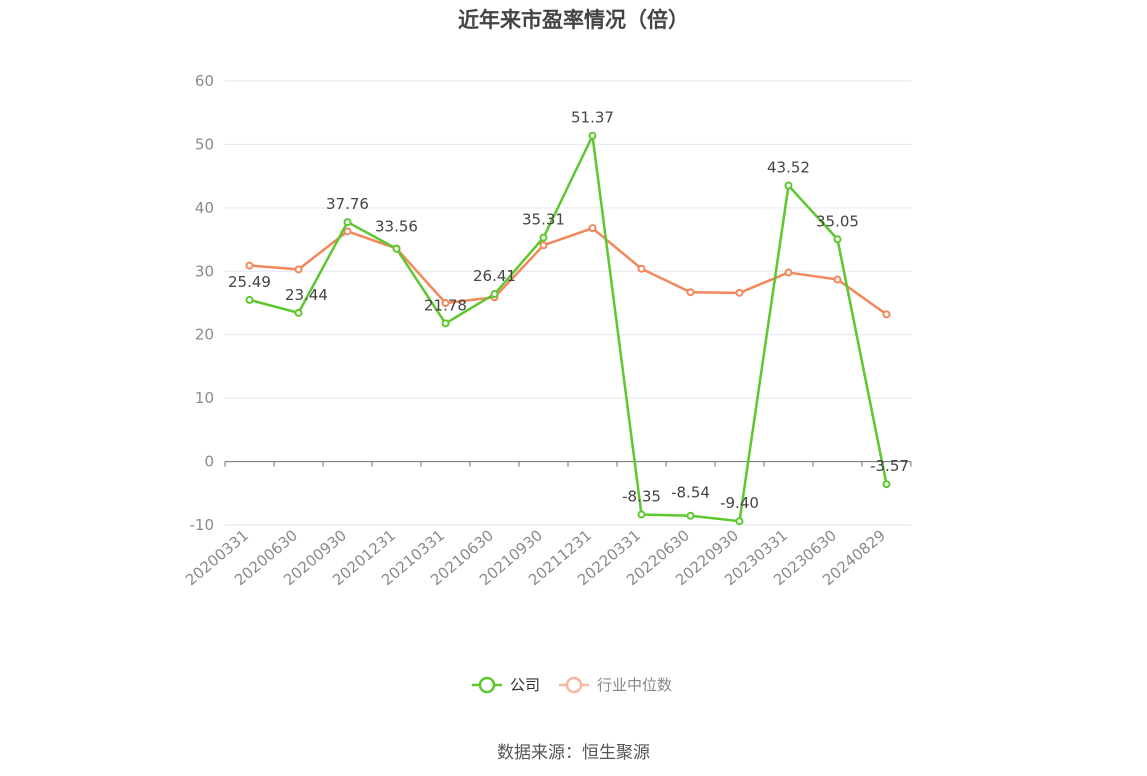 The image size is (1147, 776). What do you see at coordinates (634, 685) in the screenshot?
I see `legend-label: 行业中位数` at bounding box center [634, 685].